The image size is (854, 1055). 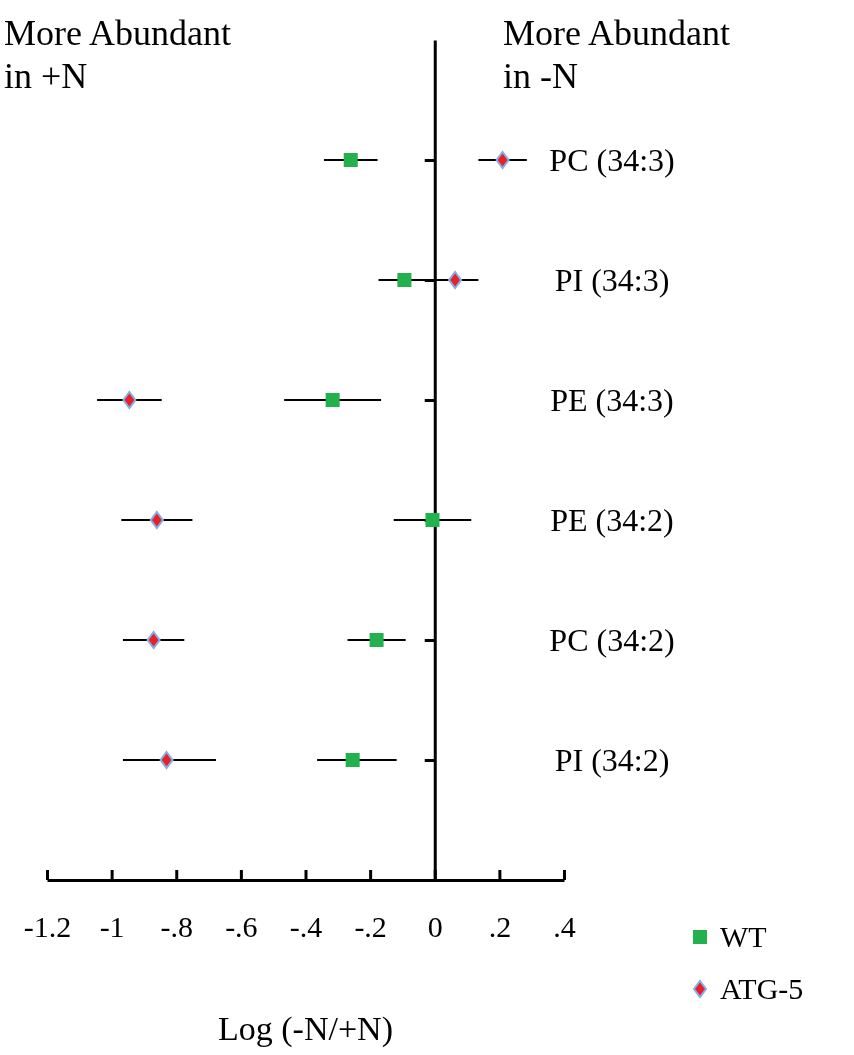 I want to click on y-tick-label: PE (34:2), so click(x=612, y=520).